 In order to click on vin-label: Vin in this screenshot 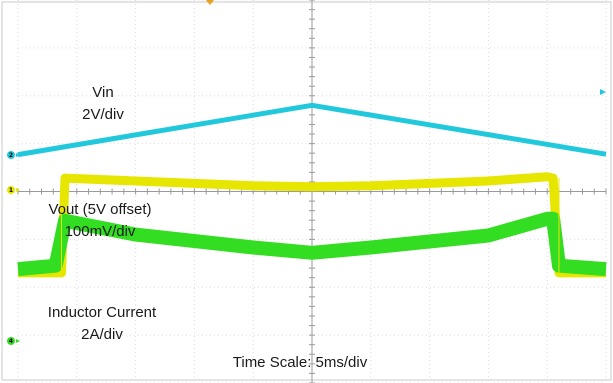, I will do `click(102, 92)`.